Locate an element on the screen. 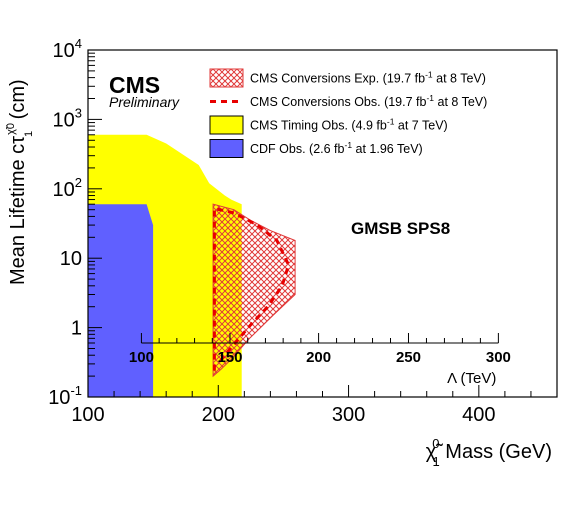  lambda-tick-label: 150 is located at coordinates (229, 357).